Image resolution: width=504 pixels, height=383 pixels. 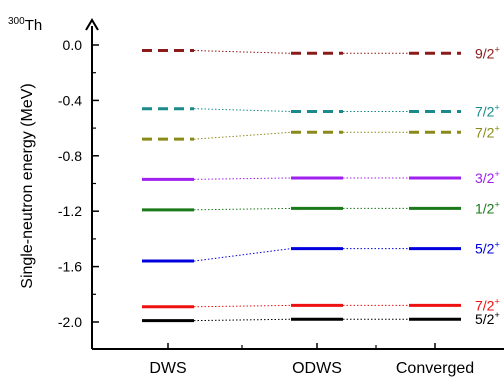 I want to click on x-category-label: Converged, so click(x=435, y=368).